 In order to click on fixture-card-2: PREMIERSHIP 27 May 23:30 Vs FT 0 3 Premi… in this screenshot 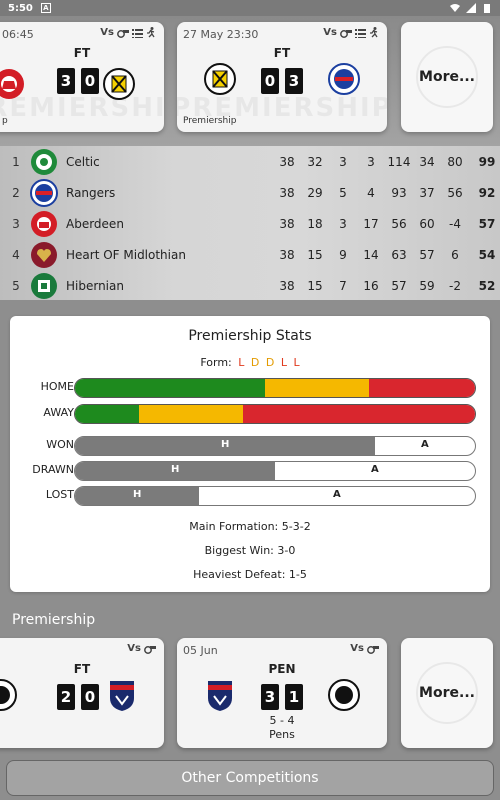, I will do `click(282, 77)`.